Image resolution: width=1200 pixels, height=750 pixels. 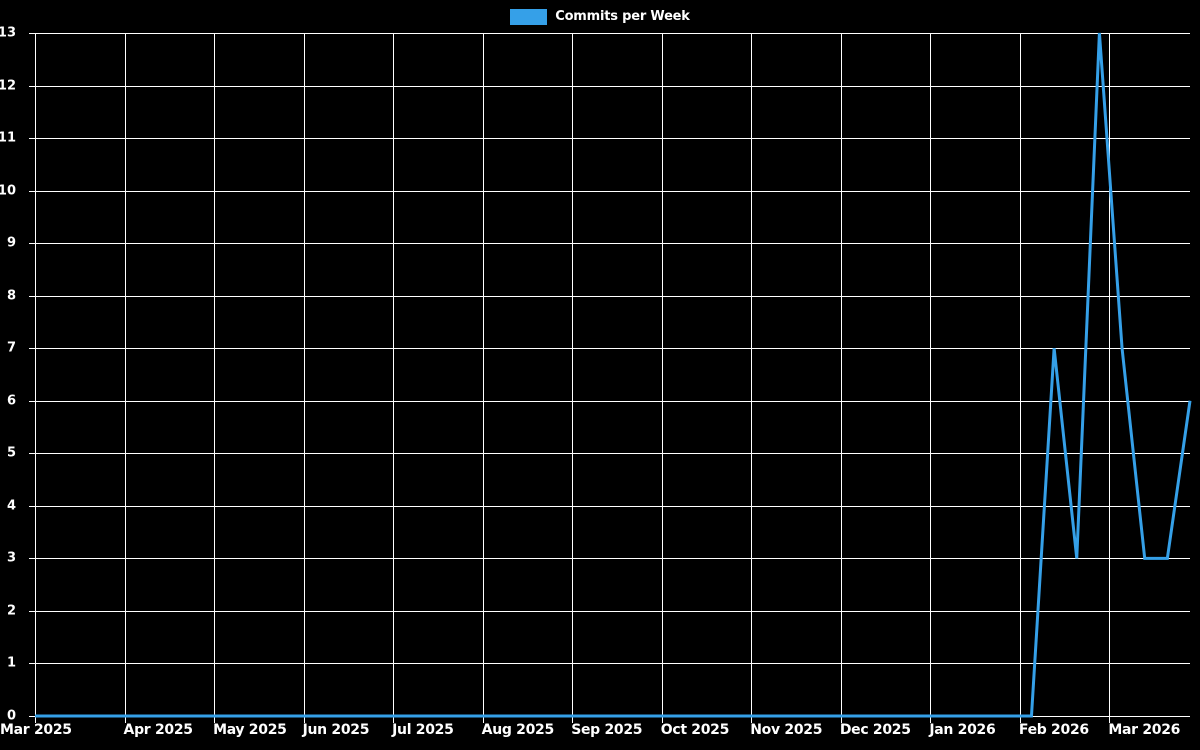 What do you see at coordinates (336, 730) in the screenshot?
I see `x-tick-label: Jun 2025` at bounding box center [336, 730].